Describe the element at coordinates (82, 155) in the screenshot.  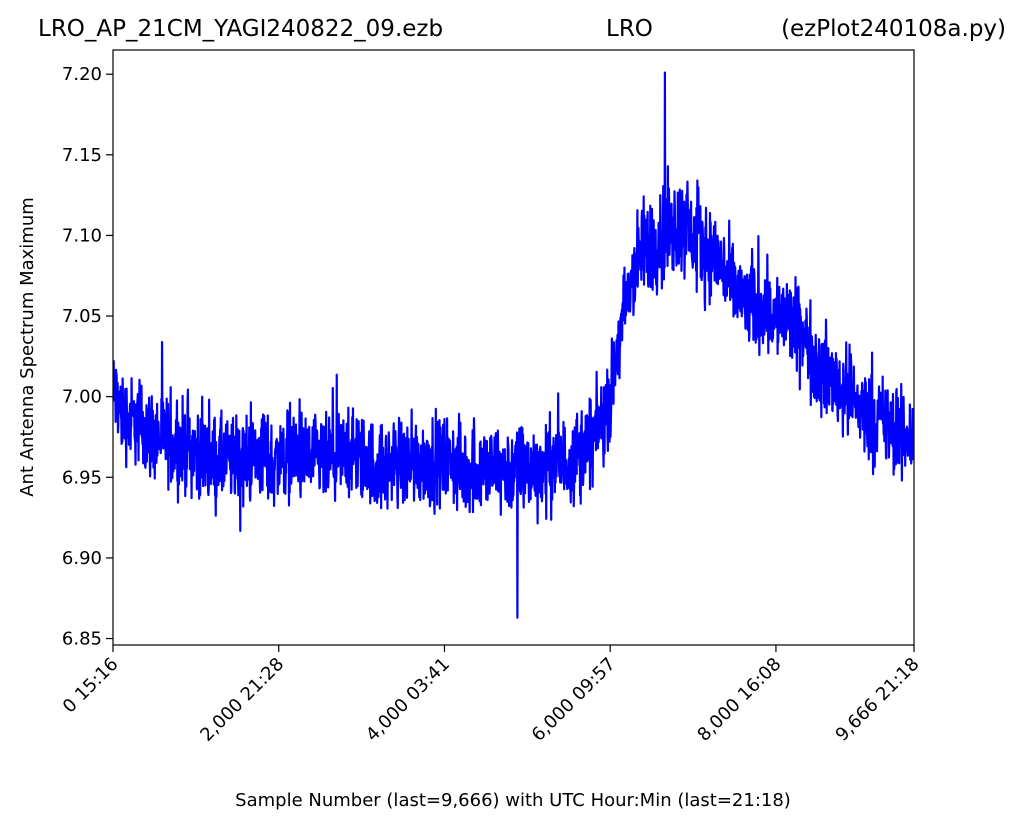
I see `y-tick-label: 7.15` at that location.